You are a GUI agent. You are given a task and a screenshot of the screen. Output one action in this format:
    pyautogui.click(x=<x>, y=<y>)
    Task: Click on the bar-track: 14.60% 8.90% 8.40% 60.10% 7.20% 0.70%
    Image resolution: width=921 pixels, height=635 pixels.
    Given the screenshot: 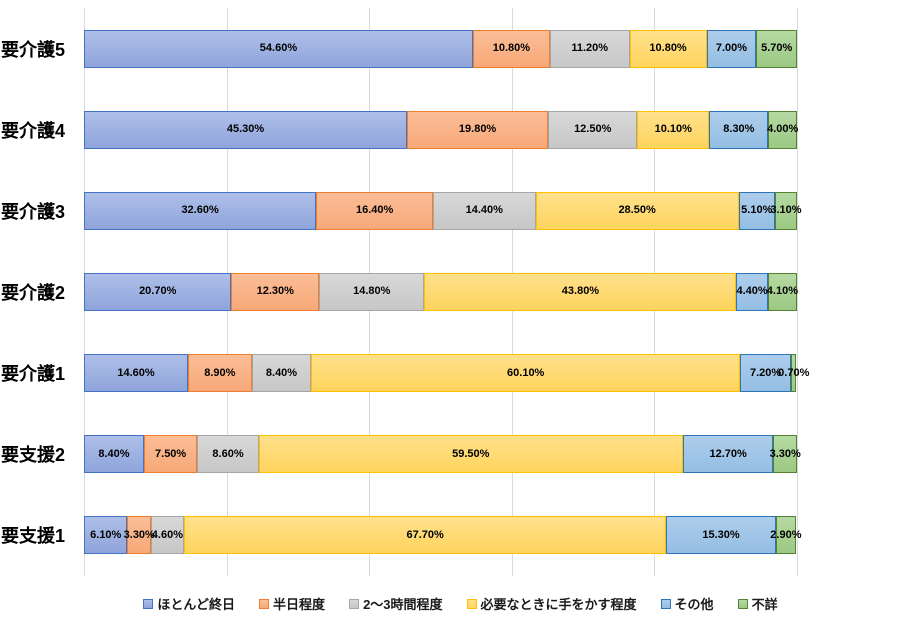 What is the action you would take?
    pyautogui.click(x=446, y=373)
    